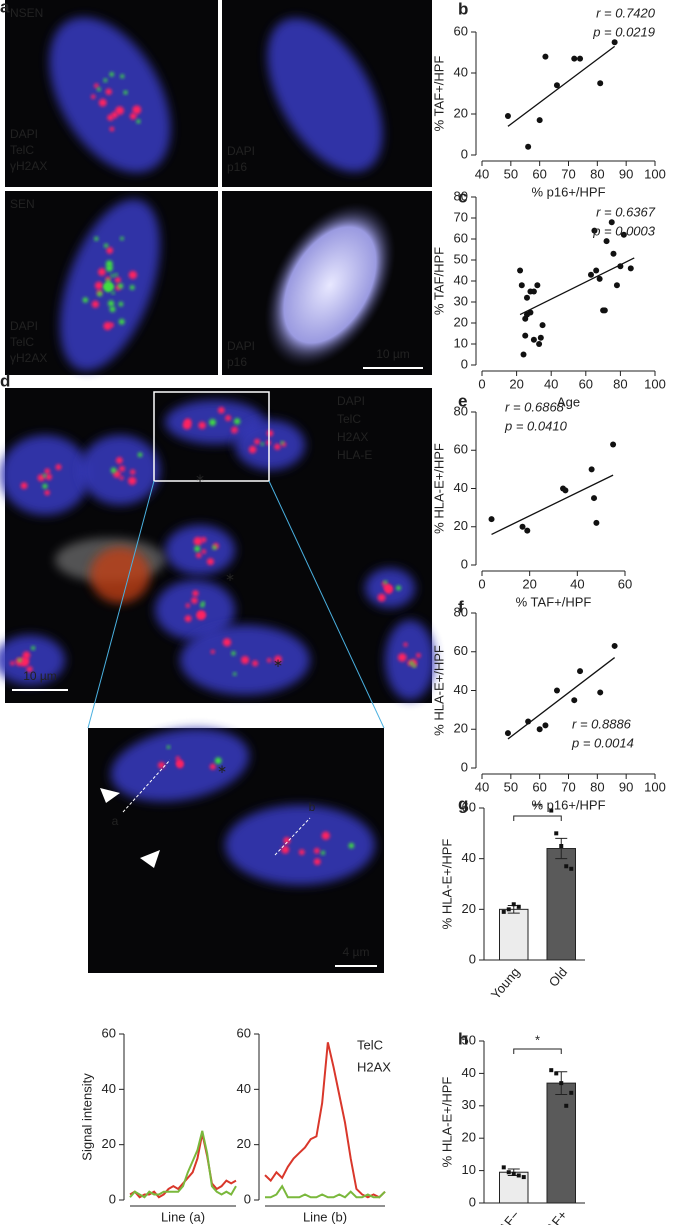  Describe the element at coordinates (655, 173) in the screenshot. I see `x-tick-label: 100` at that location.